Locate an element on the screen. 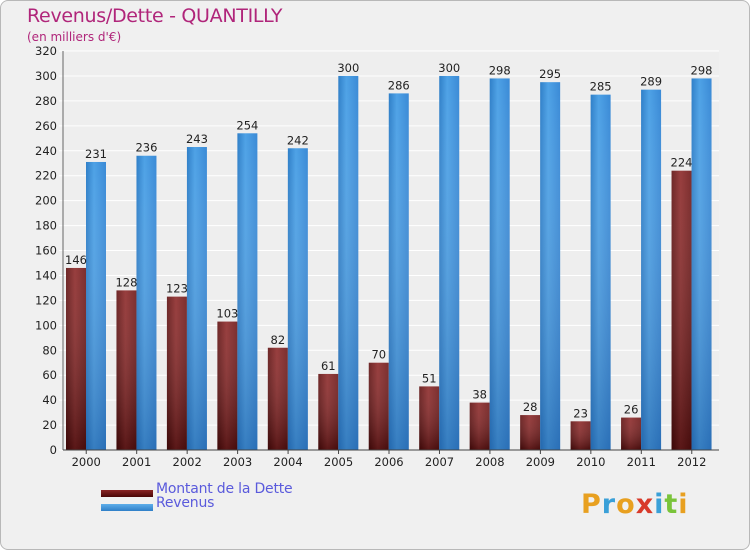 Image resolution: width=750 pixels, height=550 pixels. data-label-debt: 128 is located at coordinates (126, 282).